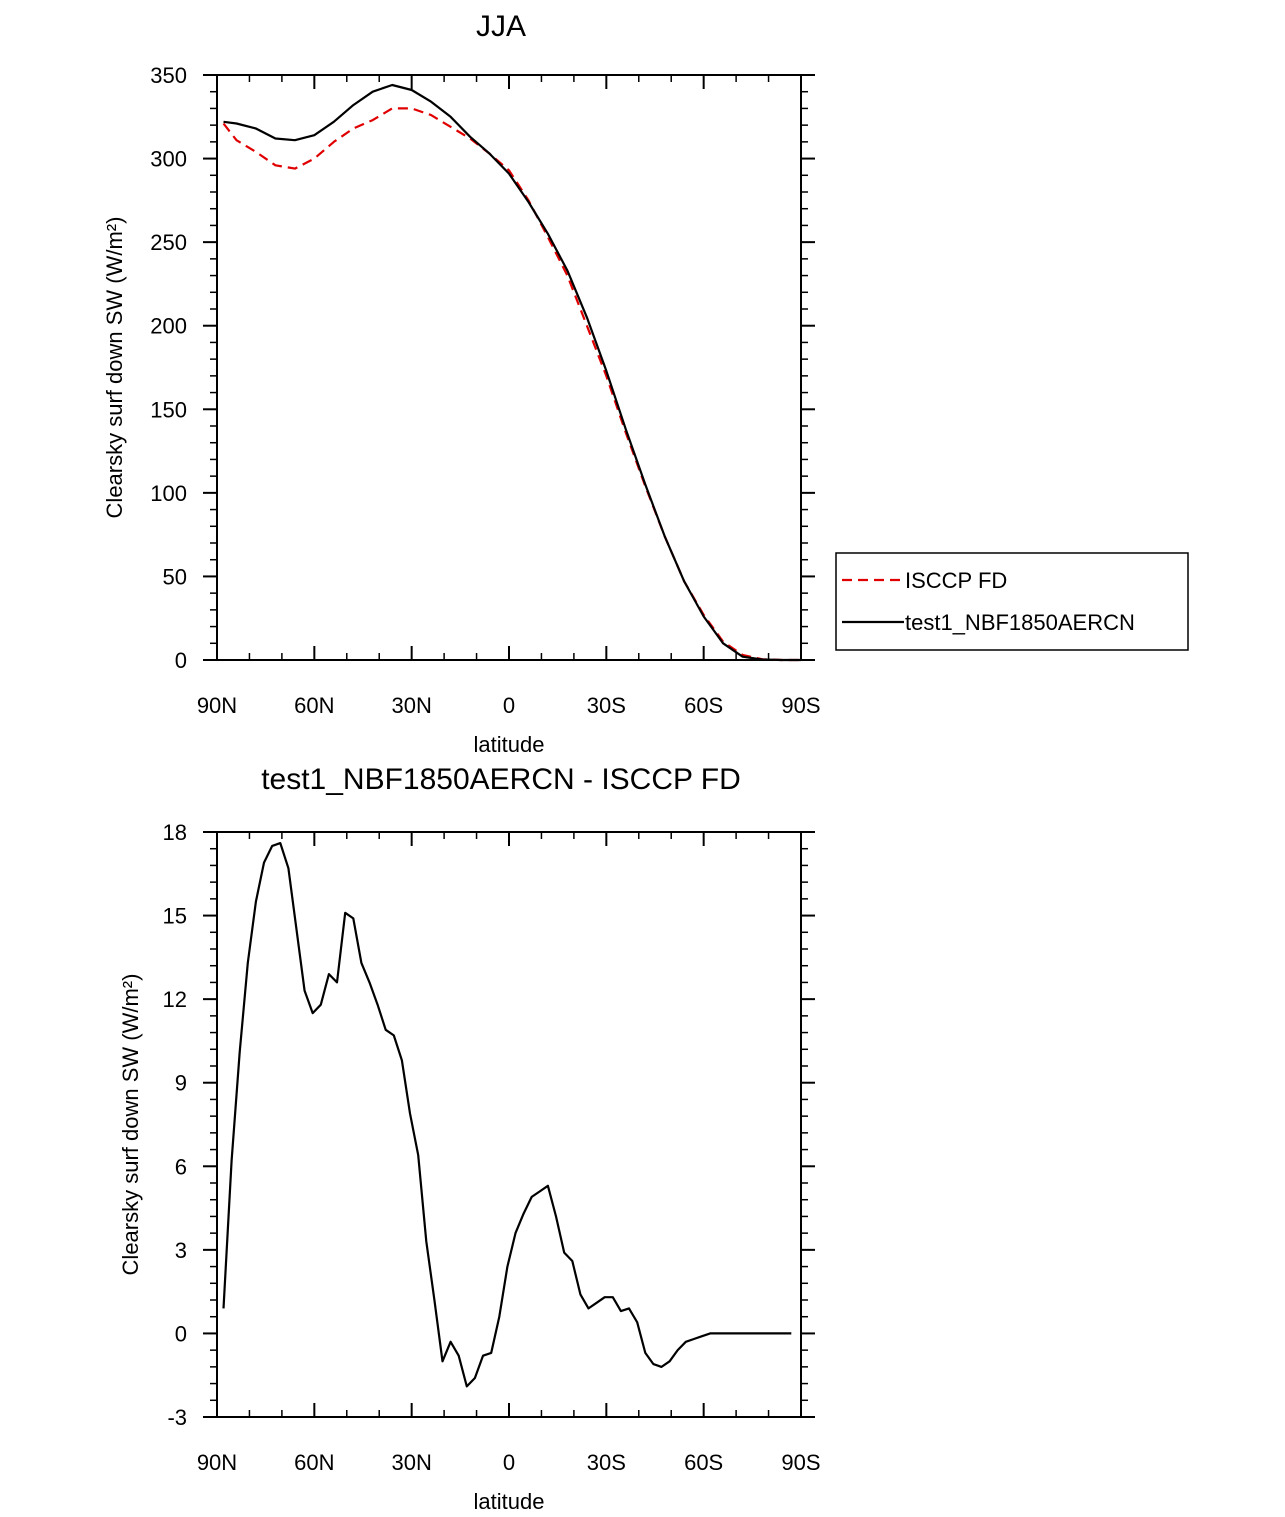 The height and width of the screenshot is (1517, 1285). Describe the element at coordinates (181, 1083) in the screenshot. I see `y-tick-label: 9` at that location.